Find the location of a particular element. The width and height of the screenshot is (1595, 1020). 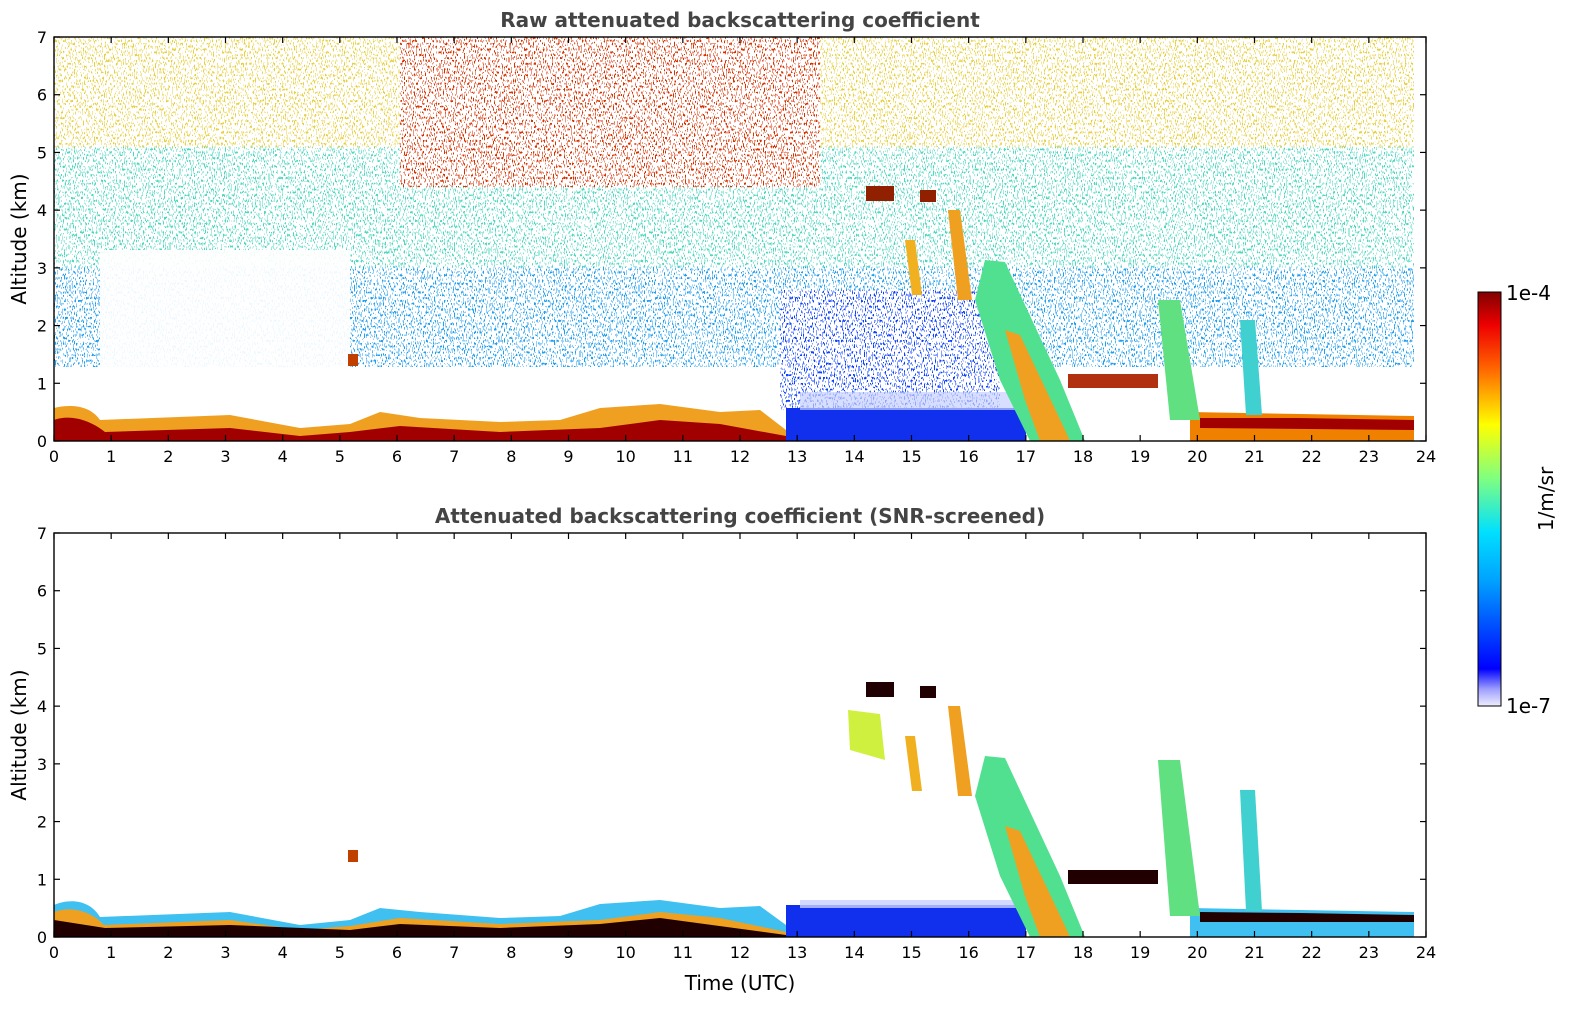

x-tick-label: 18 is located at coordinates (1083, 952).